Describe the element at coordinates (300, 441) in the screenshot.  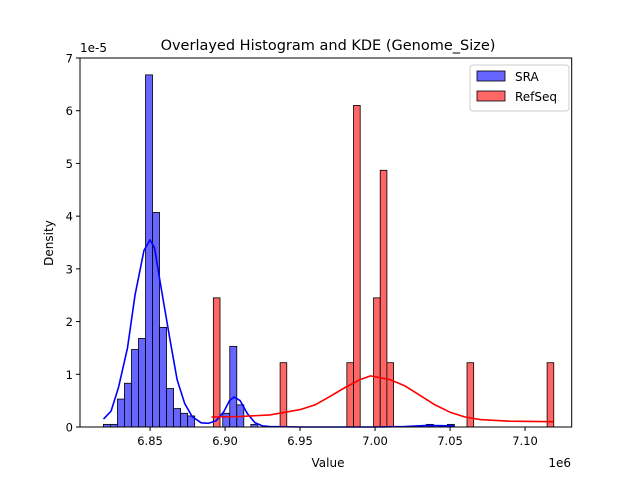
I see `x-tick-label: 6.95` at that location.